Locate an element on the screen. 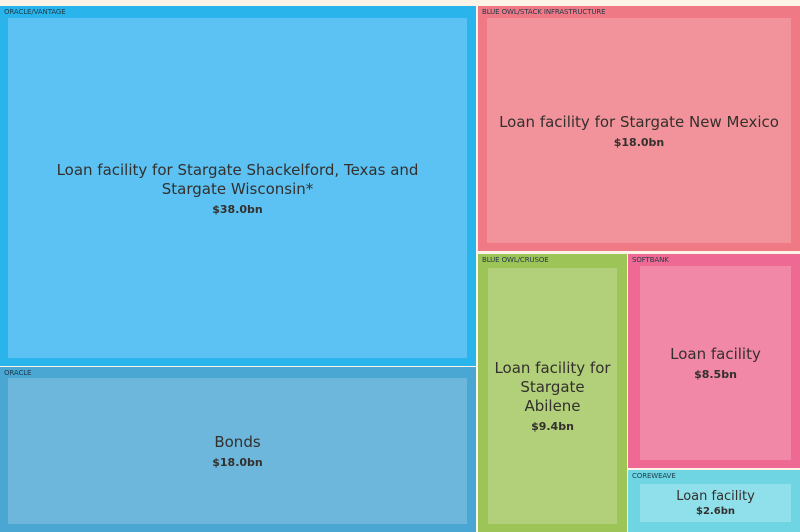 This screenshot has height=532, width=800. leaf-value: $8.5bn is located at coordinates (715, 374).